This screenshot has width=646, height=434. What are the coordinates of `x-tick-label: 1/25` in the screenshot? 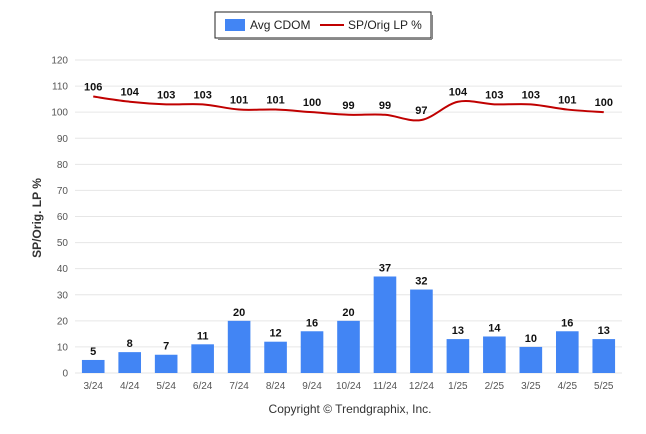 It's located at (458, 386).